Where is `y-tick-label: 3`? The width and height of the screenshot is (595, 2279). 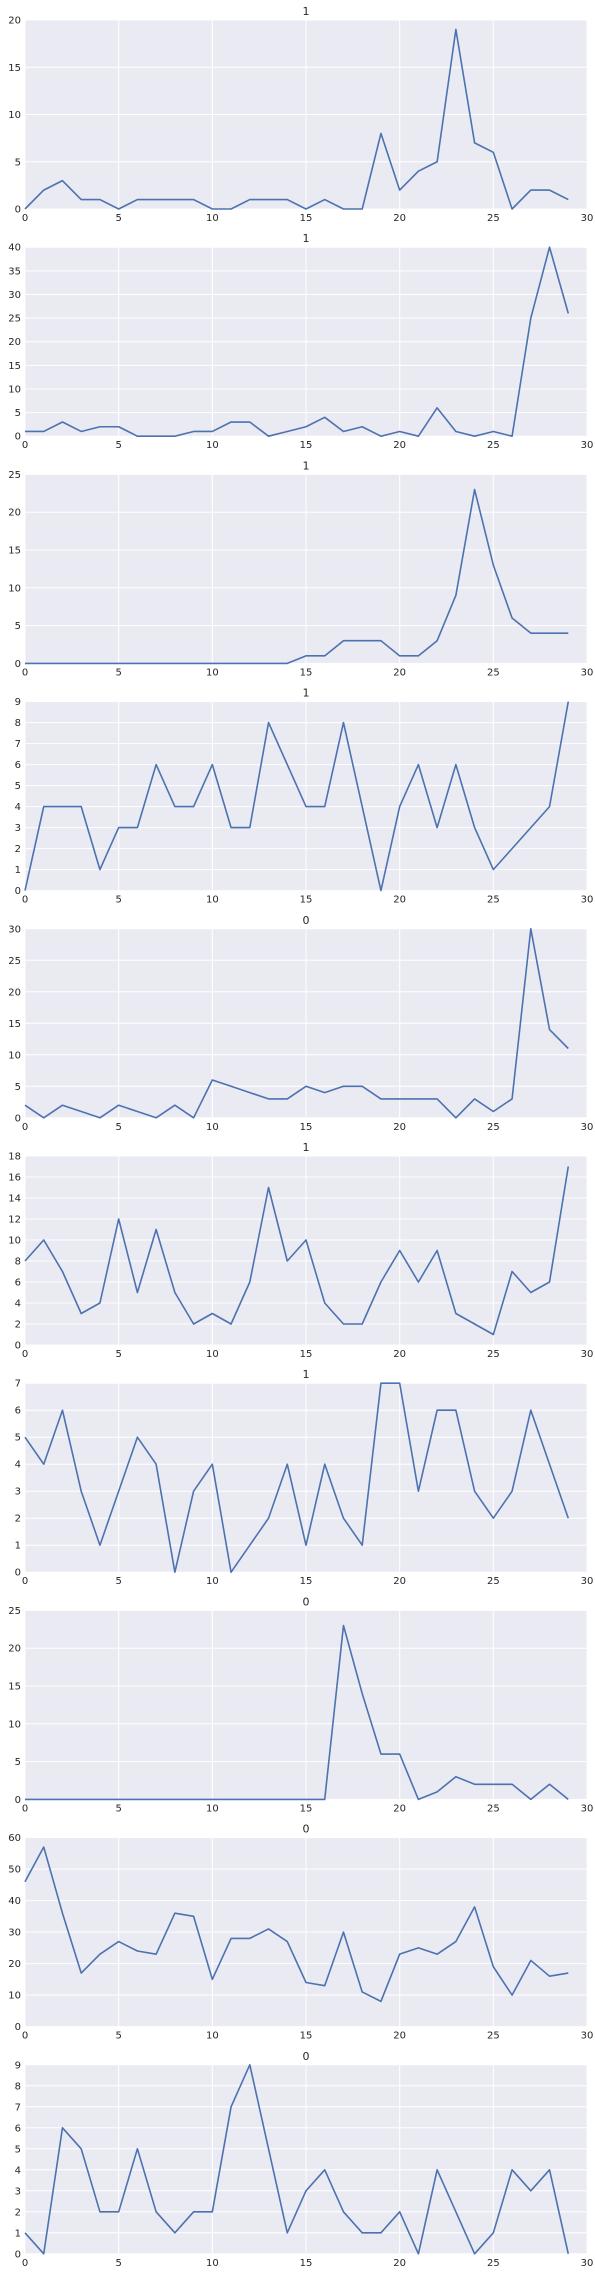
y-tick-label: 3 is located at coordinates (18, 1492).